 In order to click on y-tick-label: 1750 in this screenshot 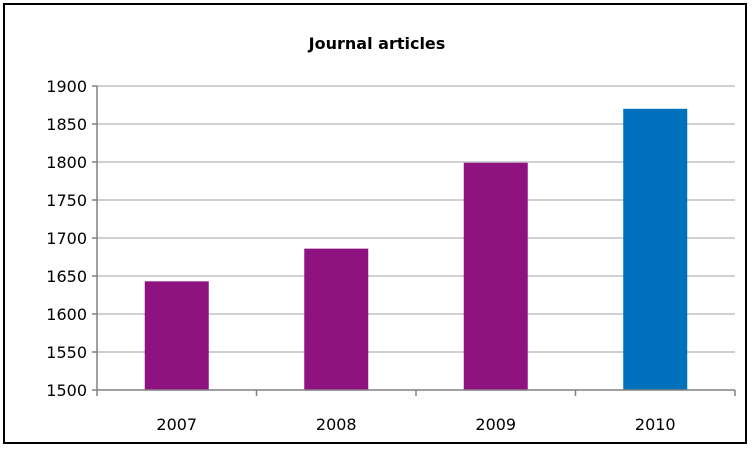, I will do `click(66, 200)`.